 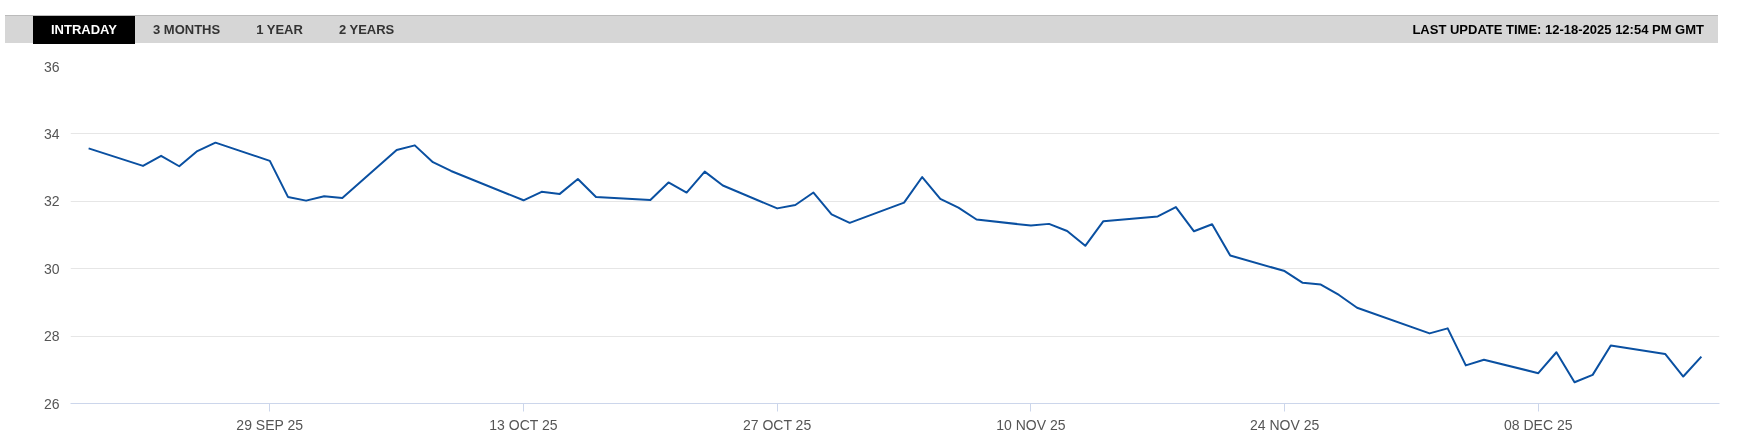 What do you see at coordinates (777, 424) in the screenshot?
I see `x-tick-label: 27 OCT 25` at bounding box center [777, 424].